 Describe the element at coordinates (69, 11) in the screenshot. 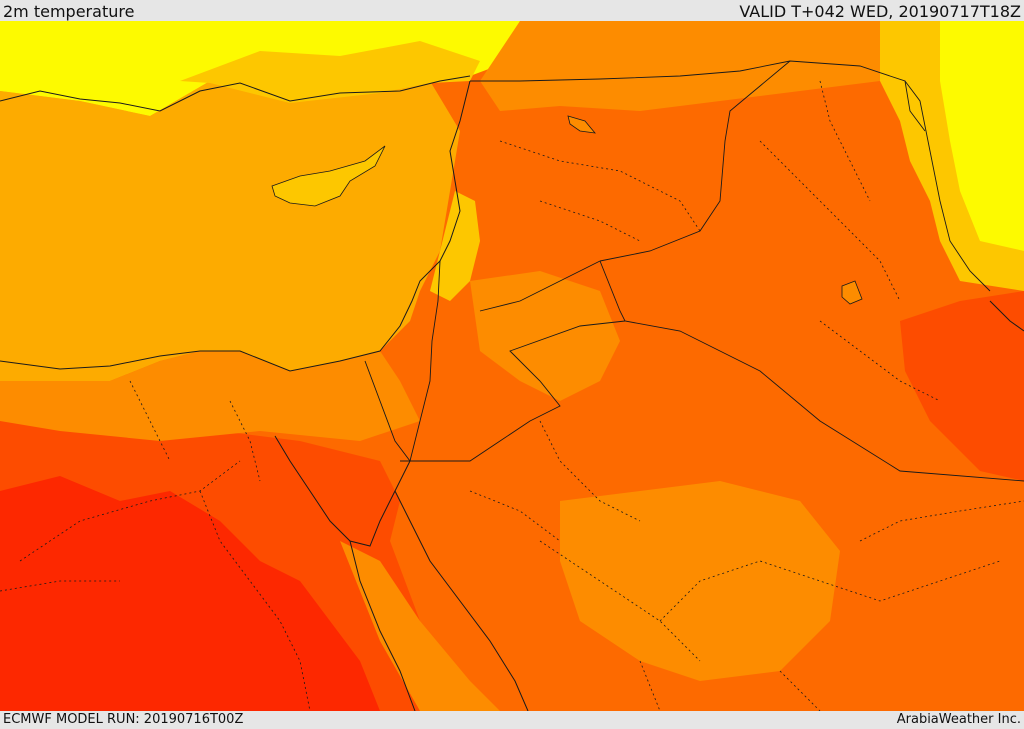

I see `map-title: 2m temperature` at that location.